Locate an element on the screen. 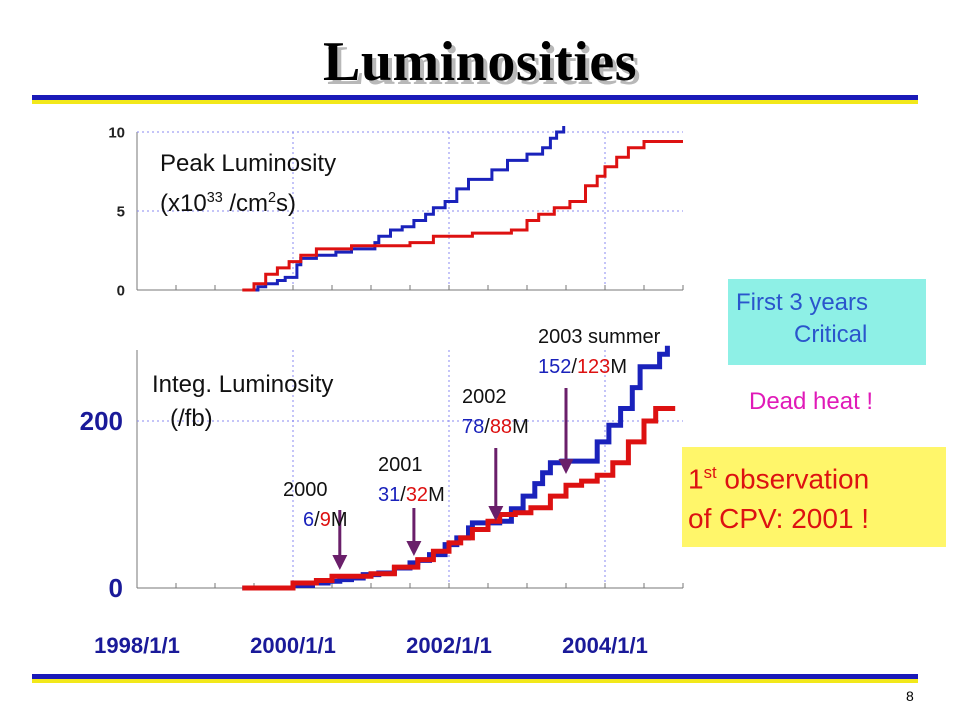 The height and width of the screenshot is (720, 960). annotation-2001: 2001 31/32M is located at coordinates (411, 480).